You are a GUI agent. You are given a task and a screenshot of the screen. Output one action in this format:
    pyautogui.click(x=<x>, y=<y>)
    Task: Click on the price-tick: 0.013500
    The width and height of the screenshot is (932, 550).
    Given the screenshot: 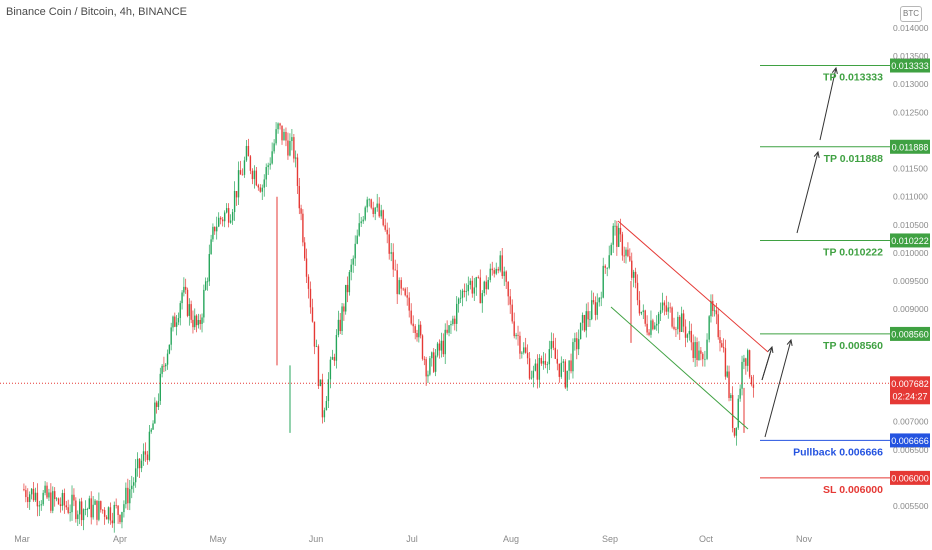 What is the action you would take?
    pyautogui.click(x=911, y=56)
    